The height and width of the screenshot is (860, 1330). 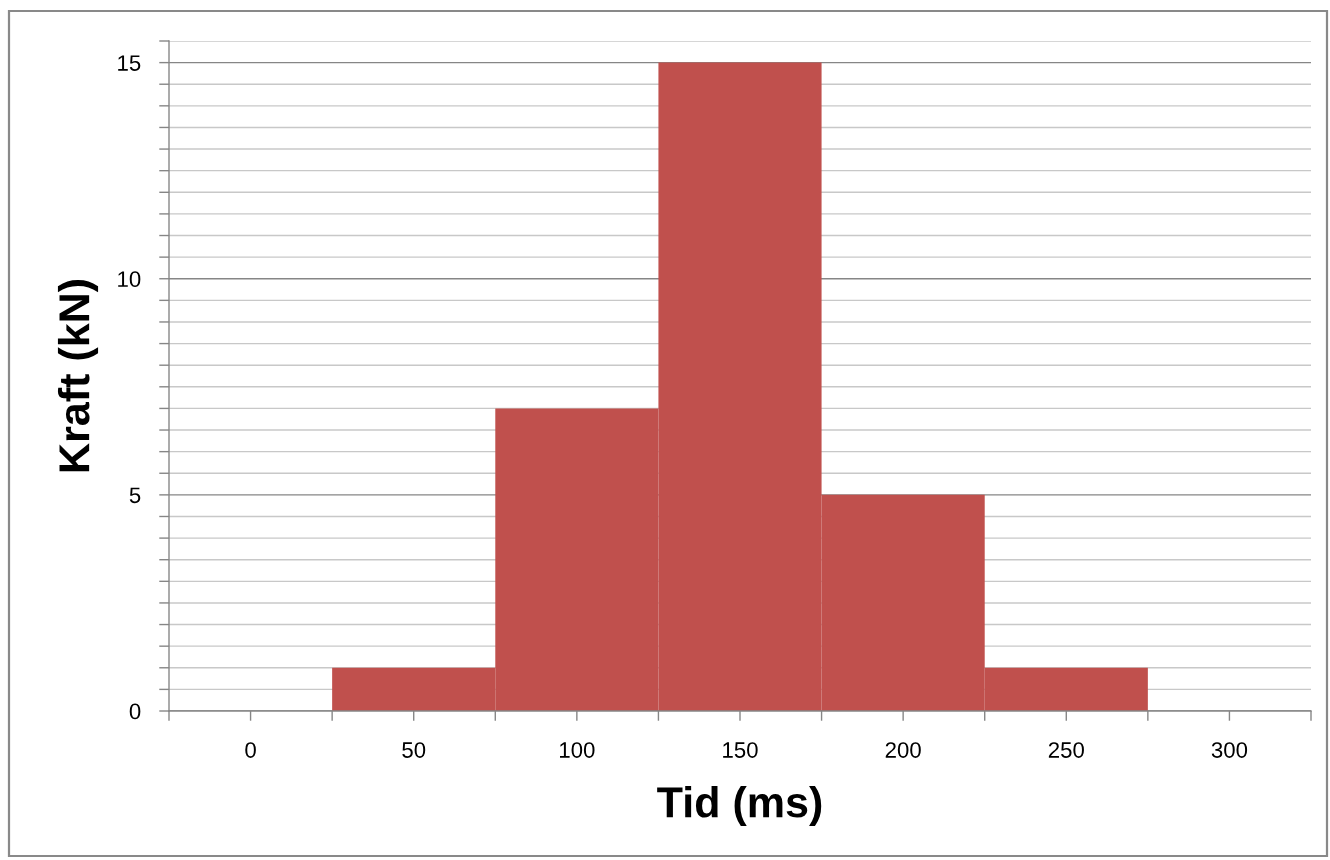 I want to click on y-tick-label: 5, so click(x=135, y=495).